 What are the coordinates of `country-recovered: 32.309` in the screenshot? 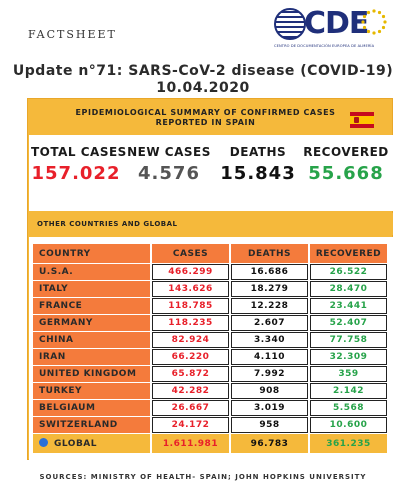 It's located at (348, 357).